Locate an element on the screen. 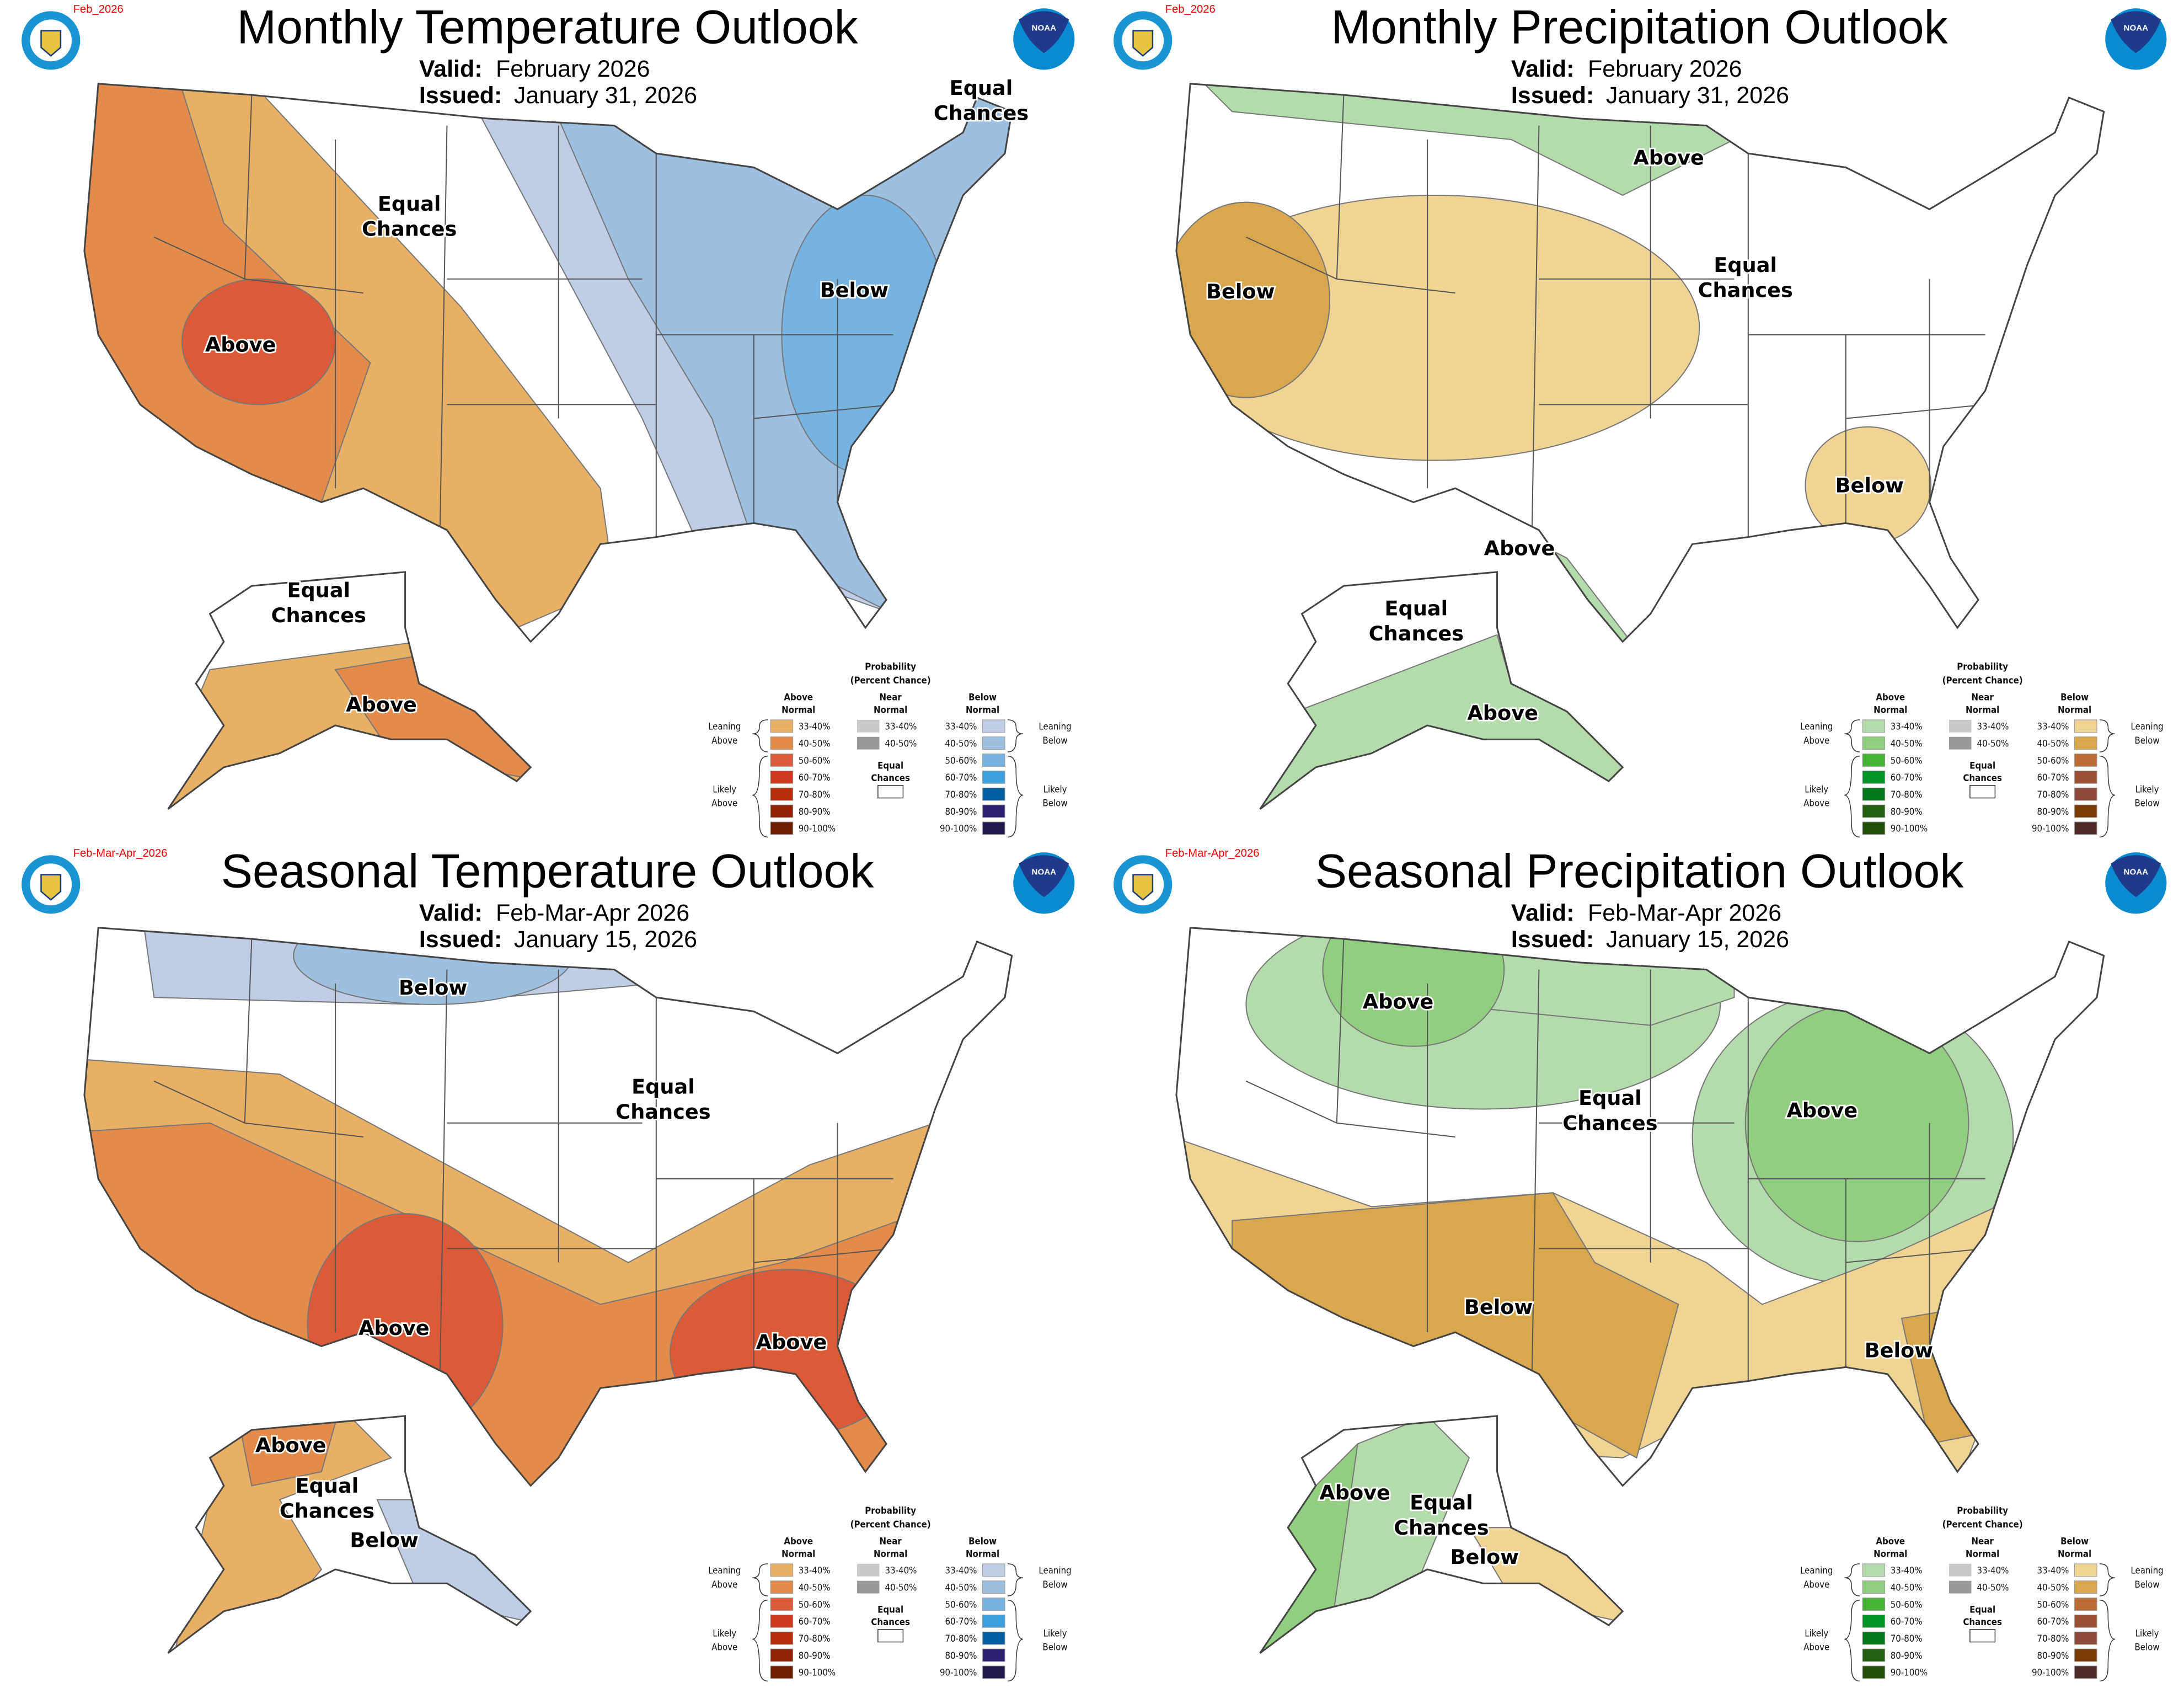 The image size is (2184, 1688). legend-range-above: 80-90% is located at coordinates (815, 811).